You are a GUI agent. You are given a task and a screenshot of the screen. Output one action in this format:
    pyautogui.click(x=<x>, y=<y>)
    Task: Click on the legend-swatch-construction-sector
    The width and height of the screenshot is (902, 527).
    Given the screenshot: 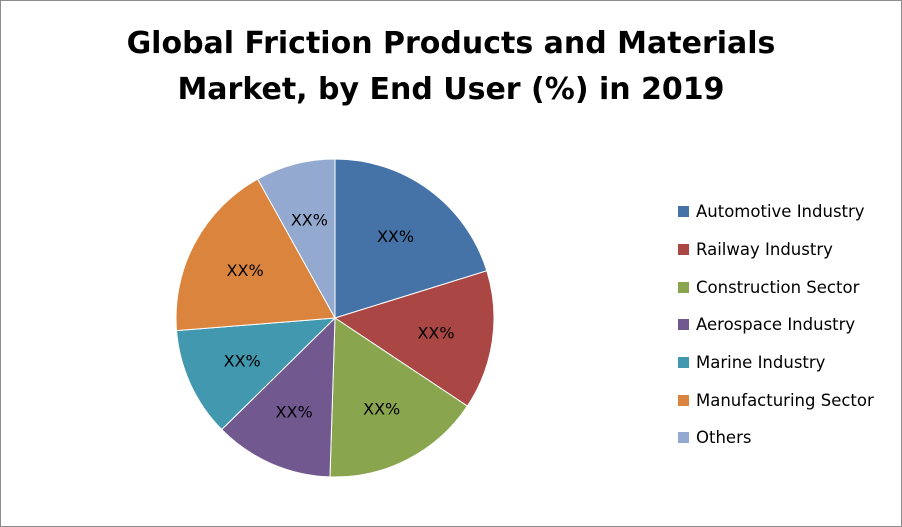 What is the action you would take?
    pyautogui.click(x=683, y=287)
    